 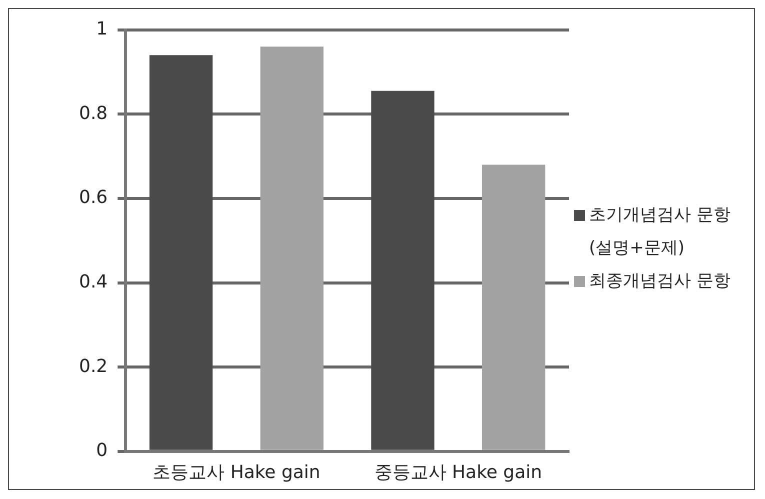 What do you see at coordinates (102, 29) in the screenshot?
I see `y-tick-label: 1` at bounding box center [102, 29].